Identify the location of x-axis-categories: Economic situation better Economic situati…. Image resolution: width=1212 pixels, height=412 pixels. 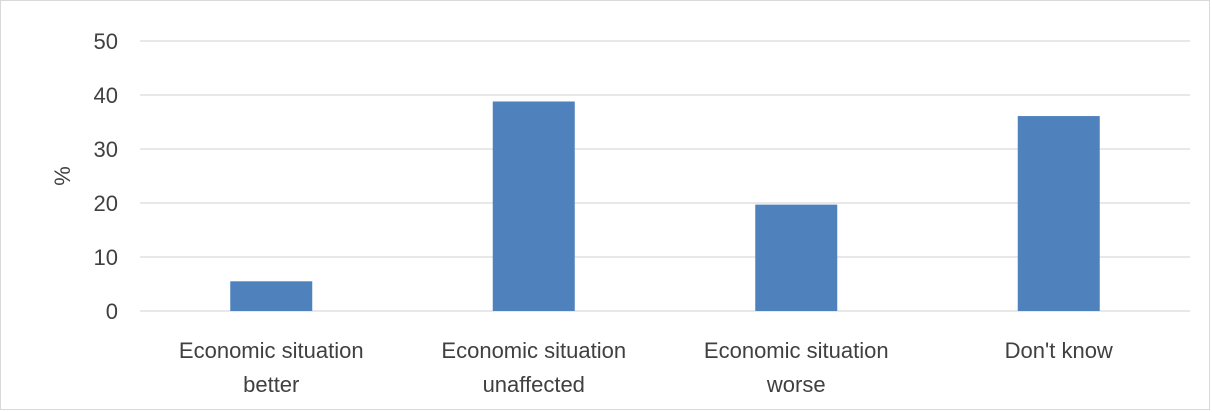
(646, 367).